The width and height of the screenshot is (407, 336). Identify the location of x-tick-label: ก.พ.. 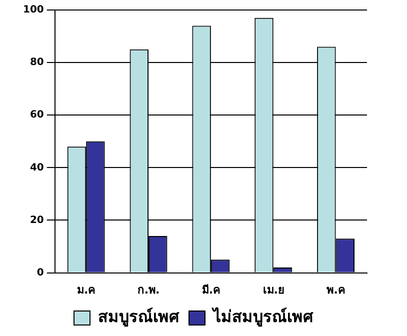
(148, 289).